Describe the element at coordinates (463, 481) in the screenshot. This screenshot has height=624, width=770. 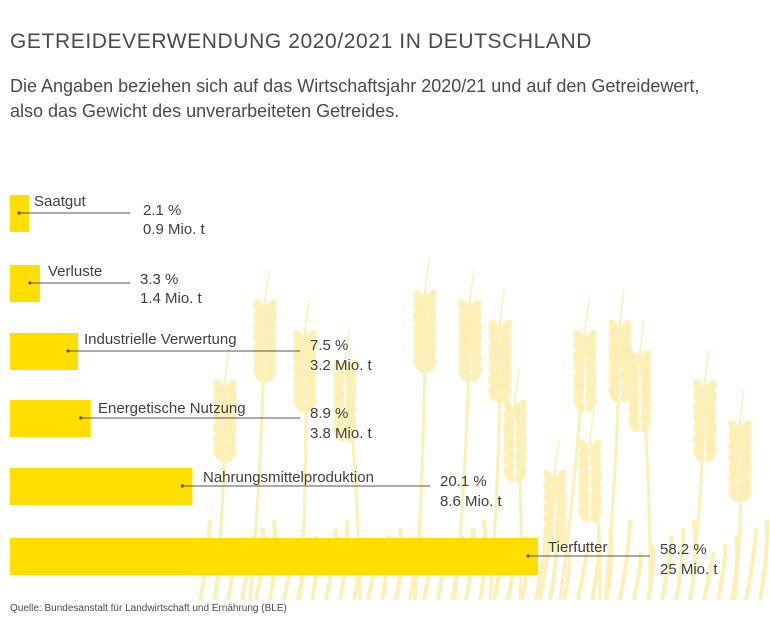
I see `percent-label: 20.1 %` at that location.